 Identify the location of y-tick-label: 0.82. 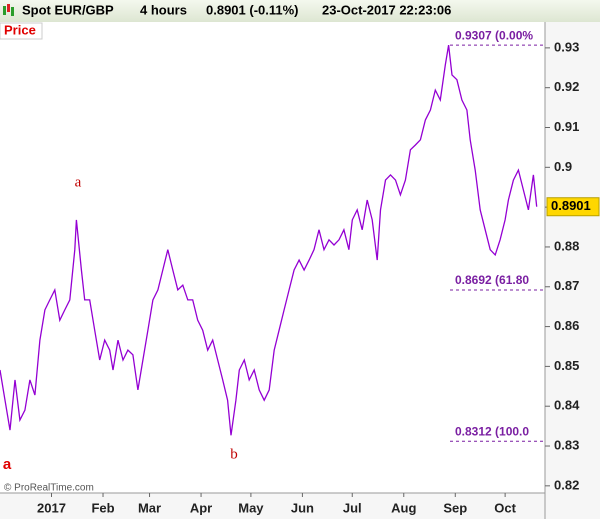
(566, 484).